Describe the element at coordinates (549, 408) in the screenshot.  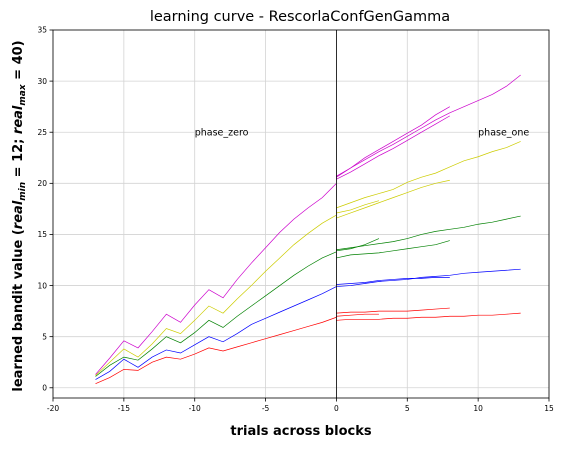
I see `x-tick-label: 15` at that location.